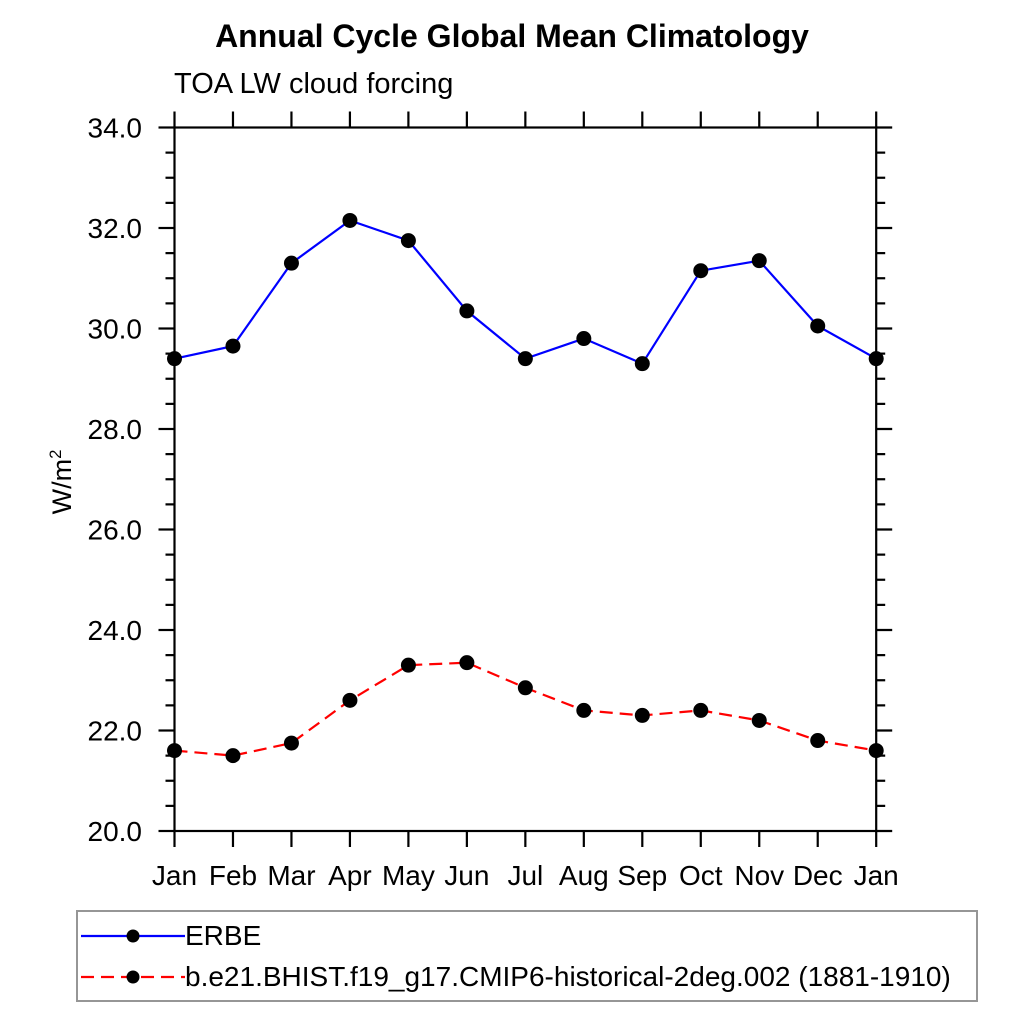 Image resolution: width=1024 pixels, height=1024 pixels. I want to click on y-tick-label: 34.0, so click(115, 128).